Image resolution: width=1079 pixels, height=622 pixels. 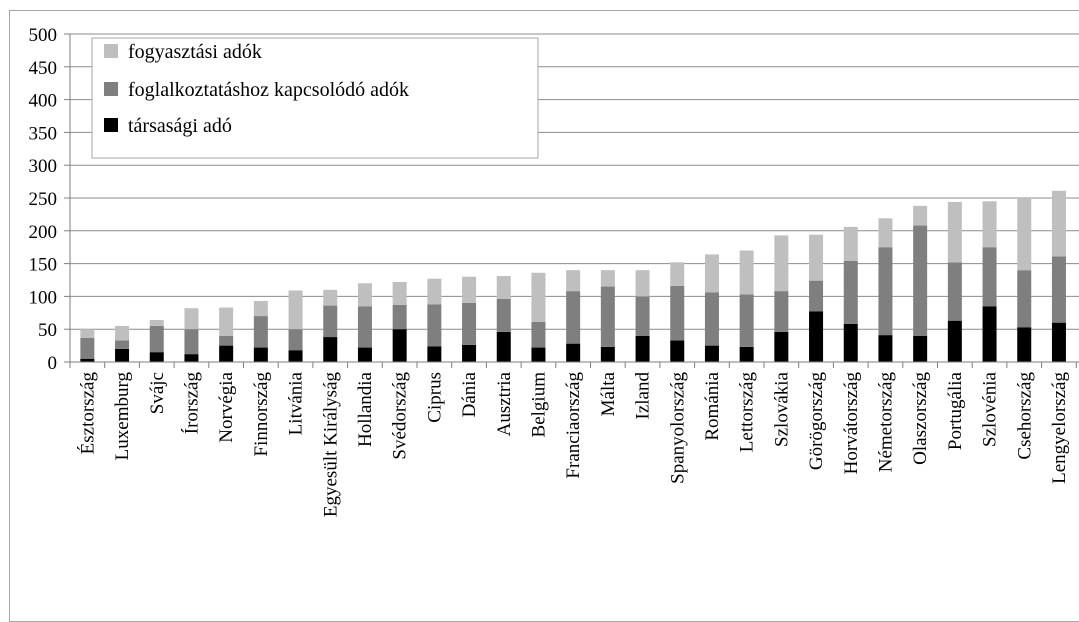 What do you see at coordinates (608, 393) in the screenshot?
I see `x-tick-label: Málta` at bounding box center [608, 393].